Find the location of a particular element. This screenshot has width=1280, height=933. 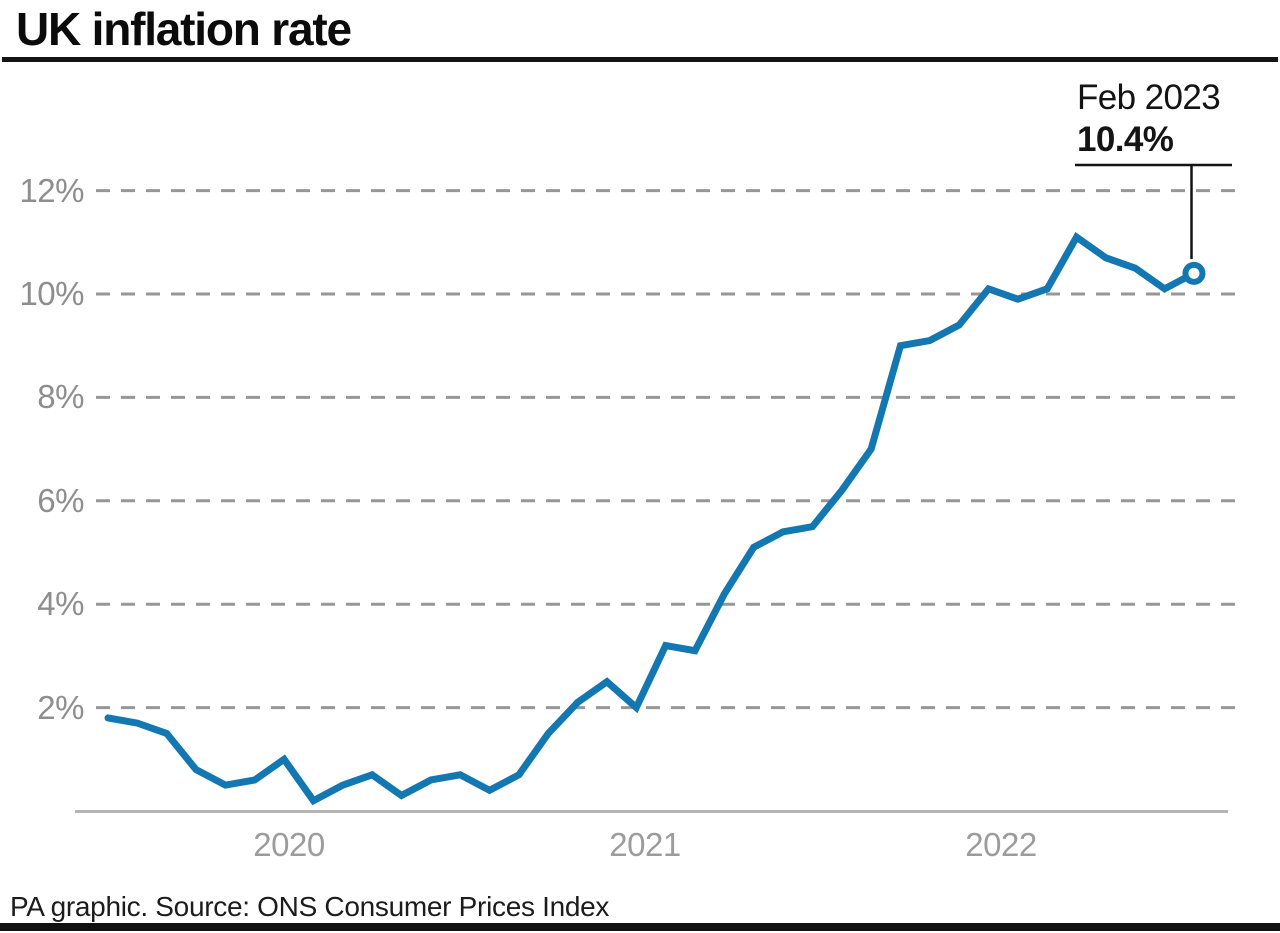

last-point-marker is located at coordinates (1194, 273).